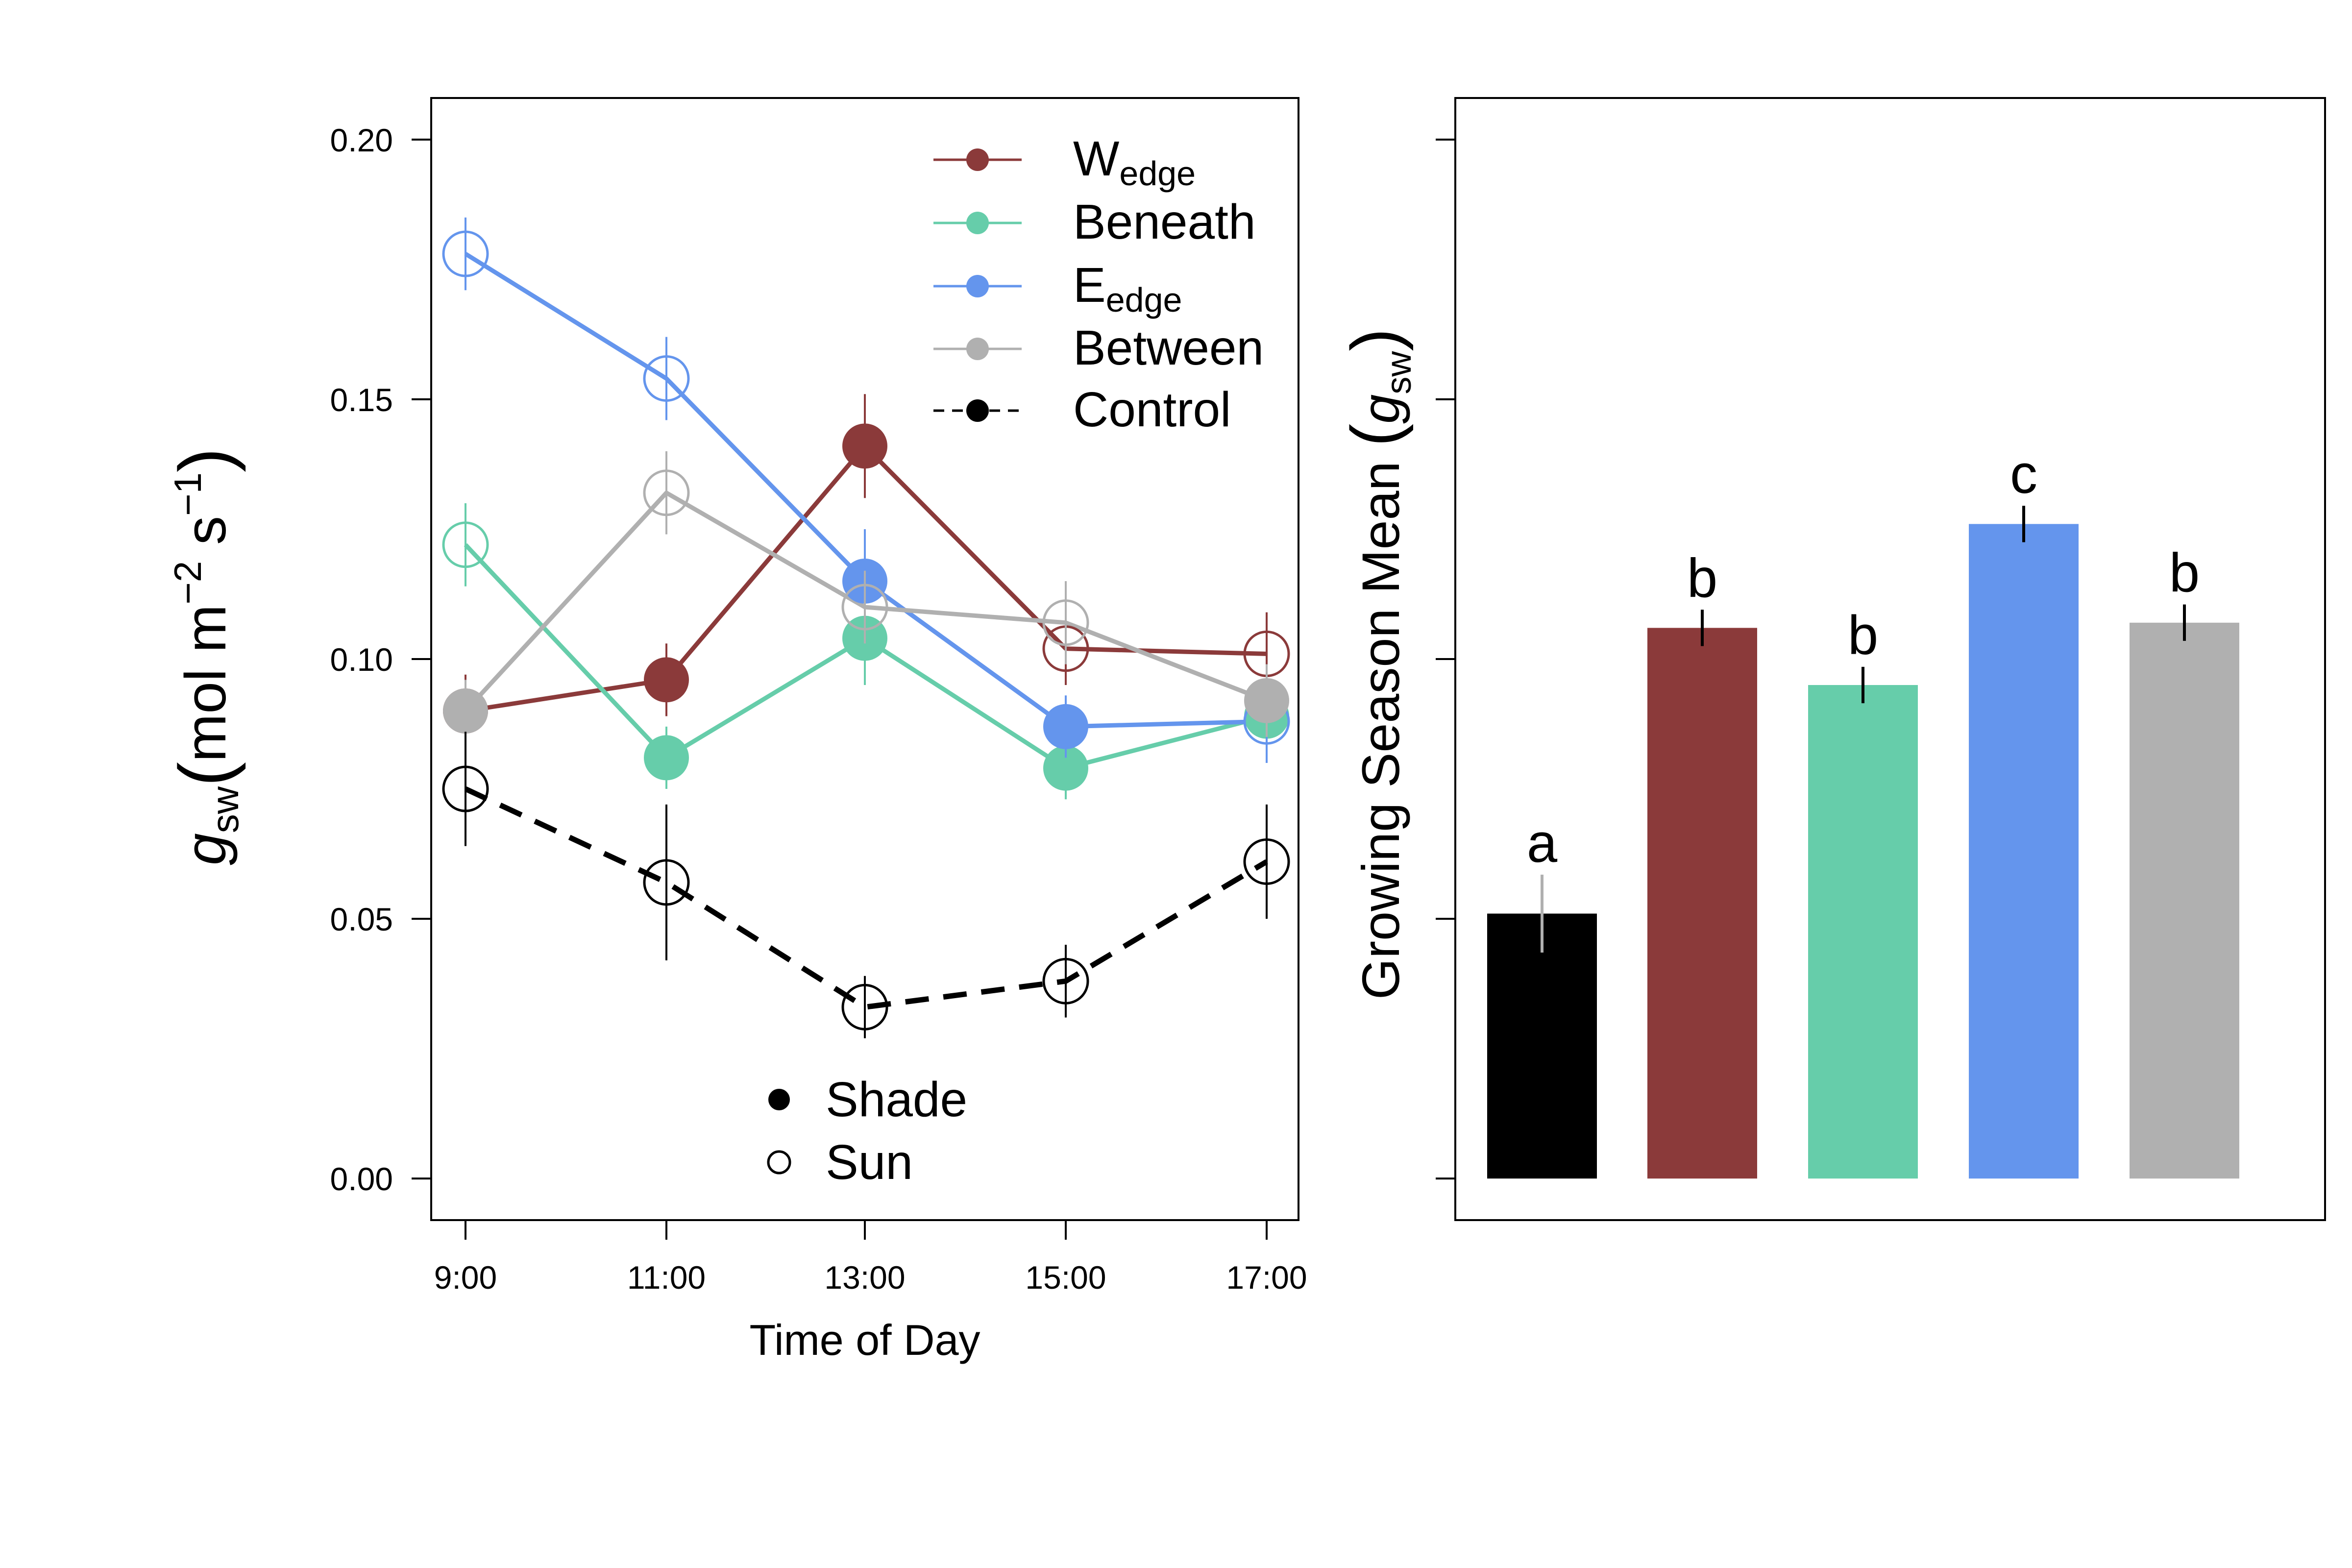  What do you see at coordinates (205, 683) in the screenshot?
I see `y-axis-title-units: mol m` at bounding box center [205, 683].